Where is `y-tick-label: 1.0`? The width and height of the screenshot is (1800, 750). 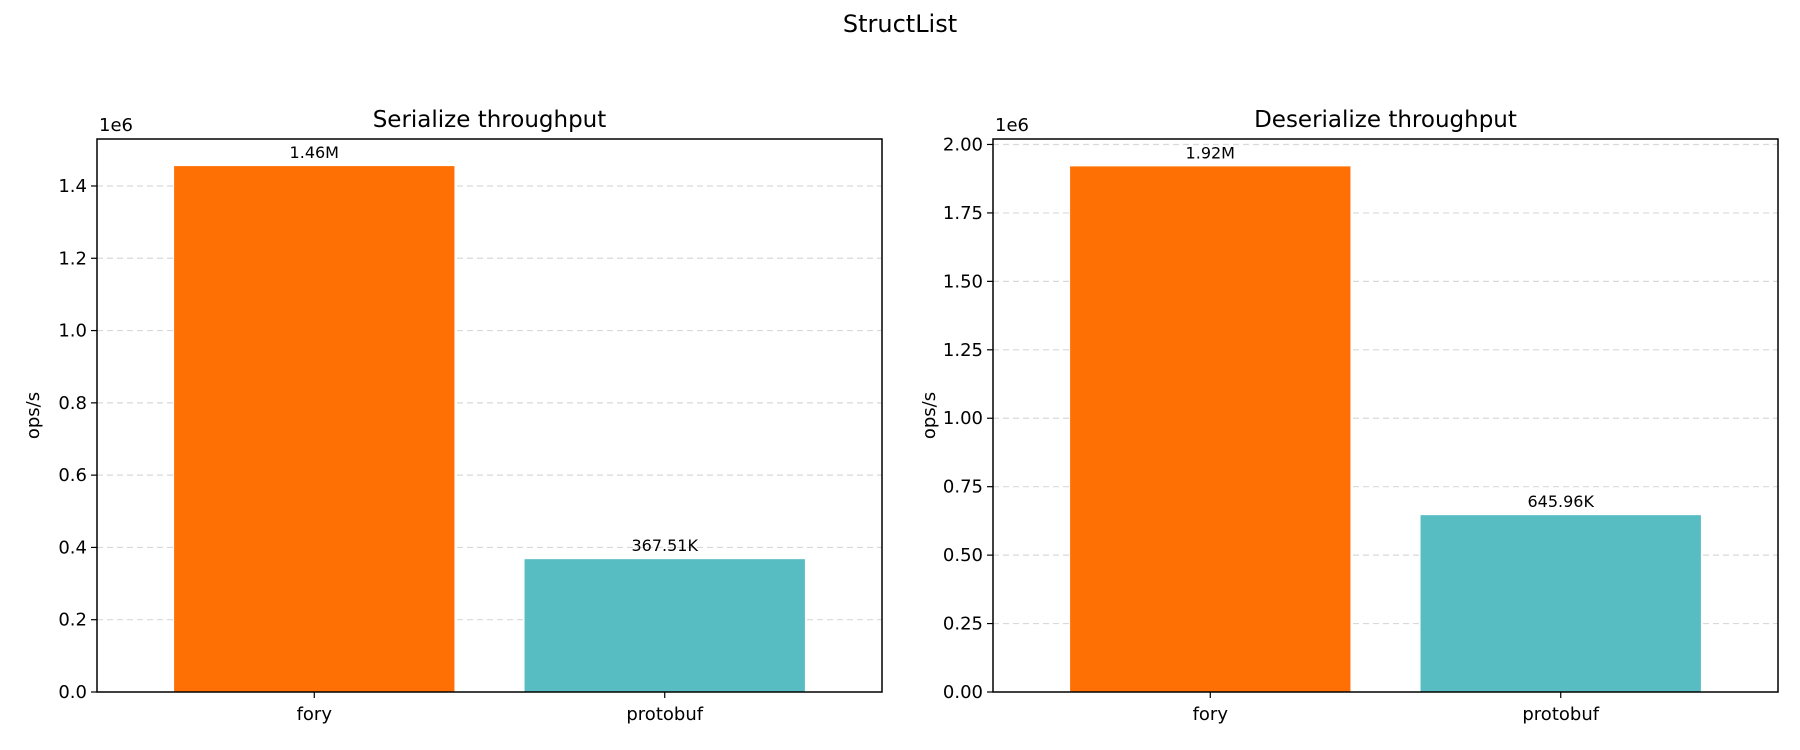 y-tick-label: 1.0 is located at coordinates (72, 331).